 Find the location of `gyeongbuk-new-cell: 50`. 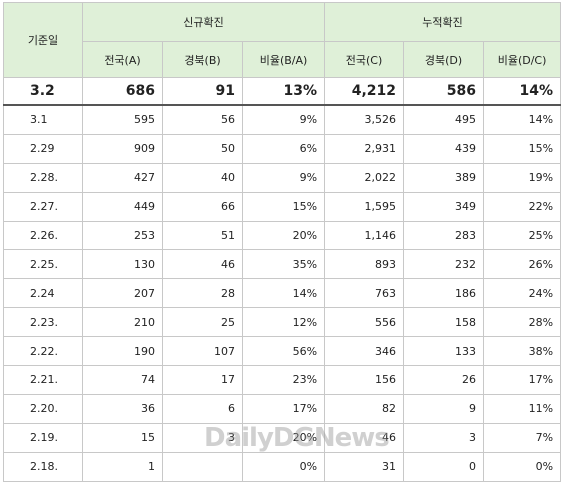

gyeongbuk-new-cell: 50 is located at coordinates (202, 148).